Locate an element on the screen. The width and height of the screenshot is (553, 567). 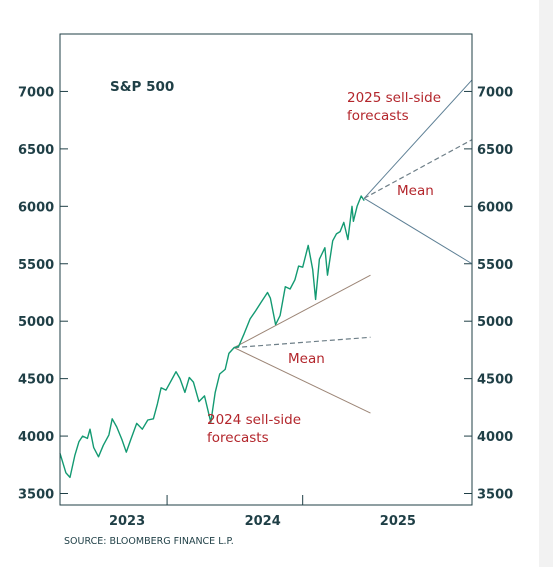
forecast-2025-high-line is located at coordinates (418, 139).